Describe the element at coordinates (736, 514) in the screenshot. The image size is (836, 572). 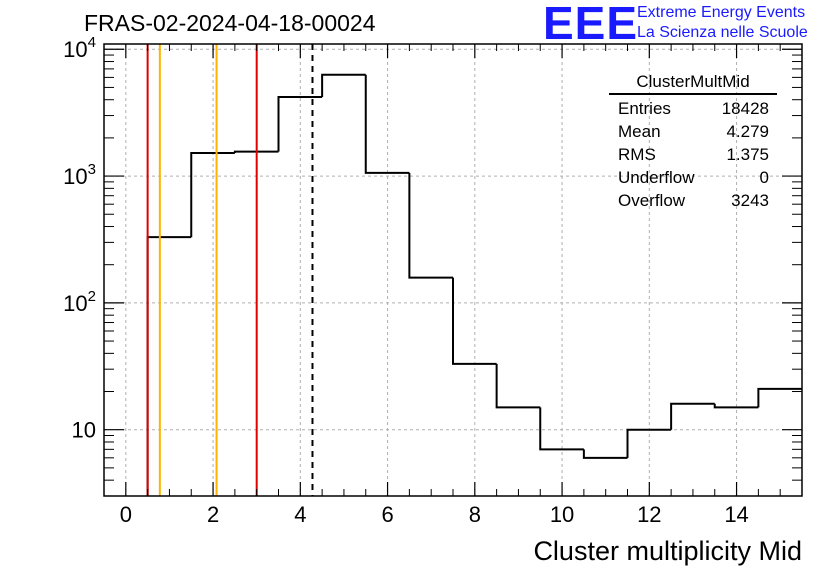
I see `x-tick-label: 14` at that location.